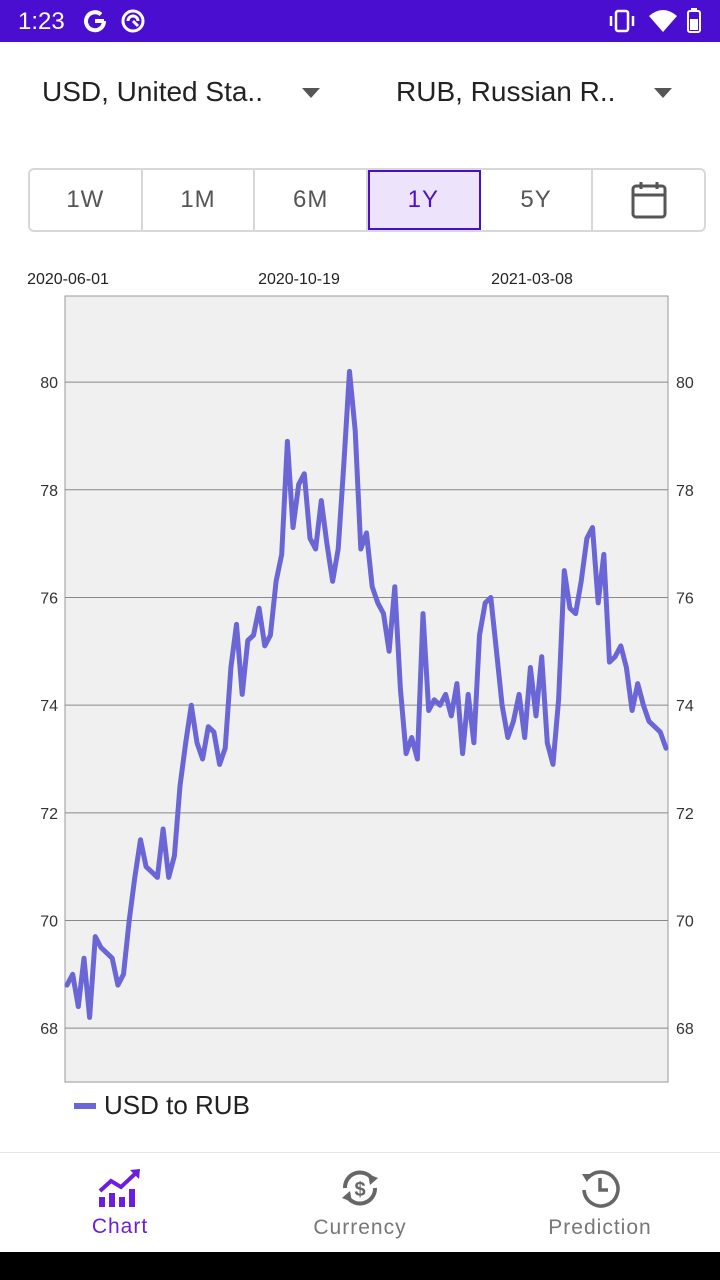 This screenshot has width=720, height=1280. Describe the element at coordinates (360, 1266) in the screenshot. I see `system-navigation-bar` at that location.